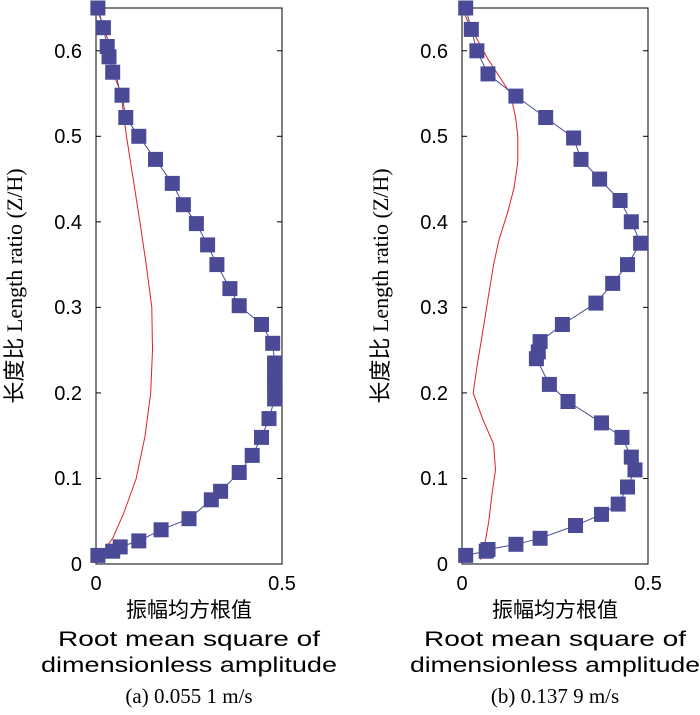 The image size is (700, 715). Describe the element at coordinates (188, 696) in the screenshot. I see `caption-a: (a) 0.055 1 m/s` at that location.